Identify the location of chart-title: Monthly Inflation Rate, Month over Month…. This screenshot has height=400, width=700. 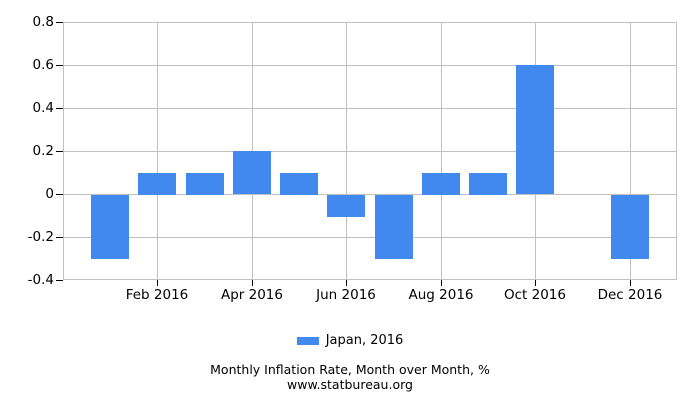
(350, 369).